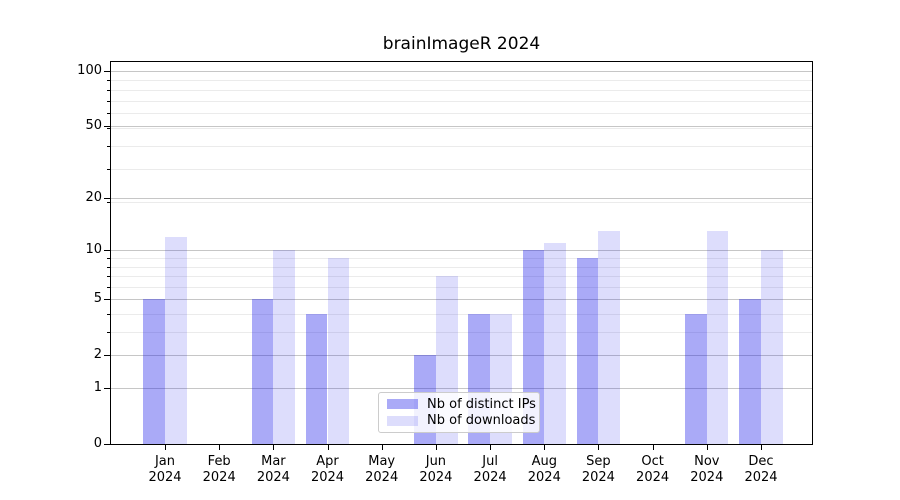 The image size is (900, 500). I want to click on chart-title: brainImageR 2024, so click(461, 44).